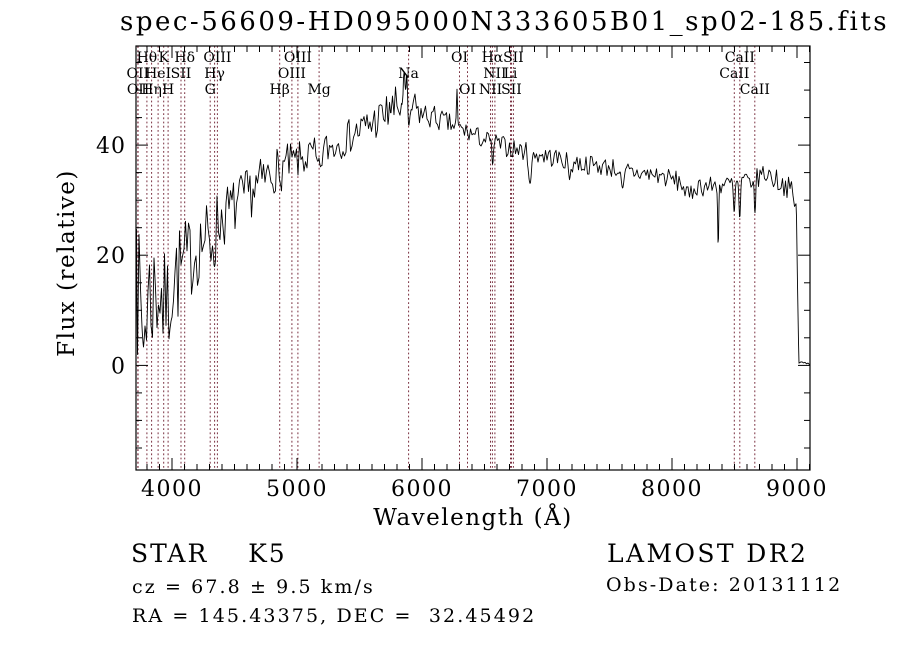  Describe the element at coordinates (151, 90) in the screenshot. I see `line-label: Hη` at that location.